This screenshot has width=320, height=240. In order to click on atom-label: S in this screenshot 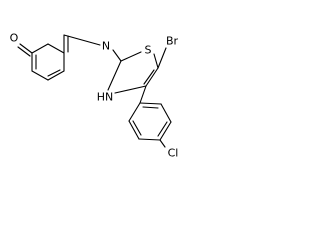, I will do `click(148, 50)`.